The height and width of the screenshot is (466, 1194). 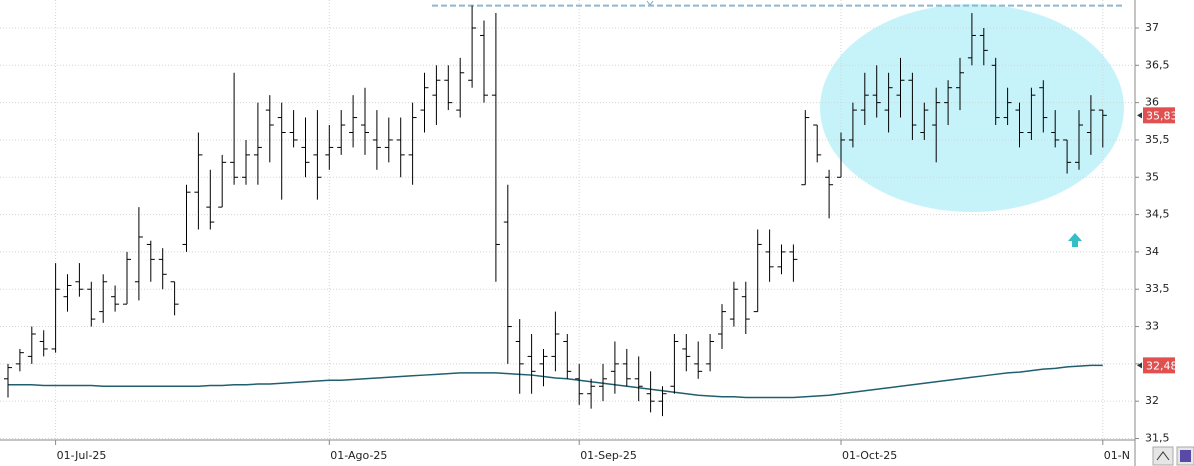 I want to click on y-tick-label: 37, so click(x=1152, y=27).